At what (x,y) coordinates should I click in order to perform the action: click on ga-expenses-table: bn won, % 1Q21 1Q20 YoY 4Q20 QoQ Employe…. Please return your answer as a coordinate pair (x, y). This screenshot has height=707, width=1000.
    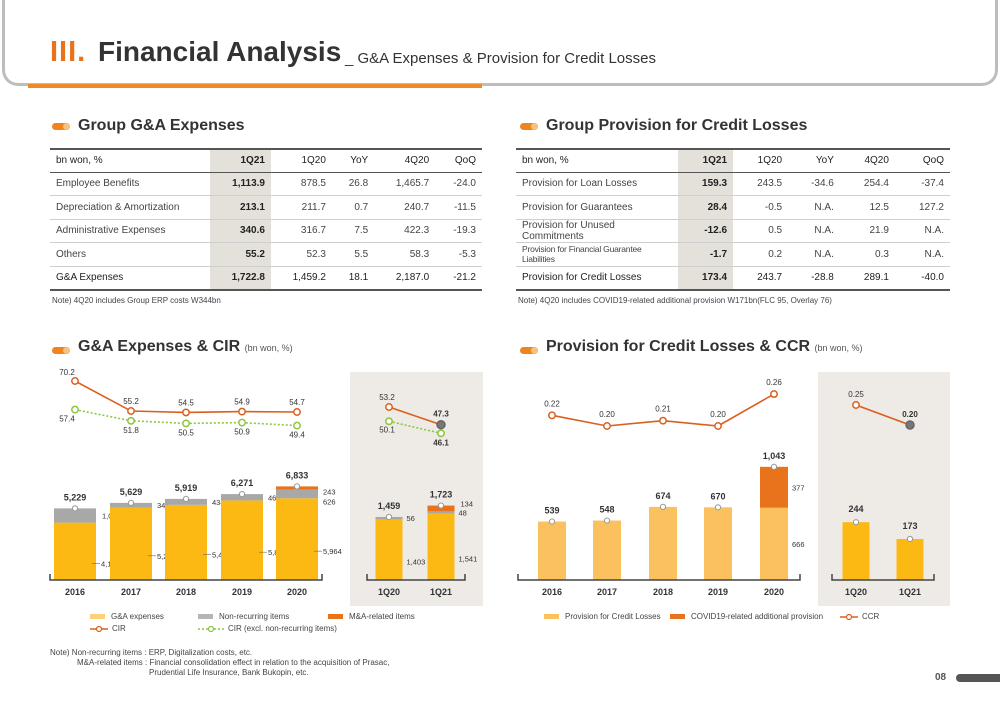
    Looking at the image, I should click on (266, 219).